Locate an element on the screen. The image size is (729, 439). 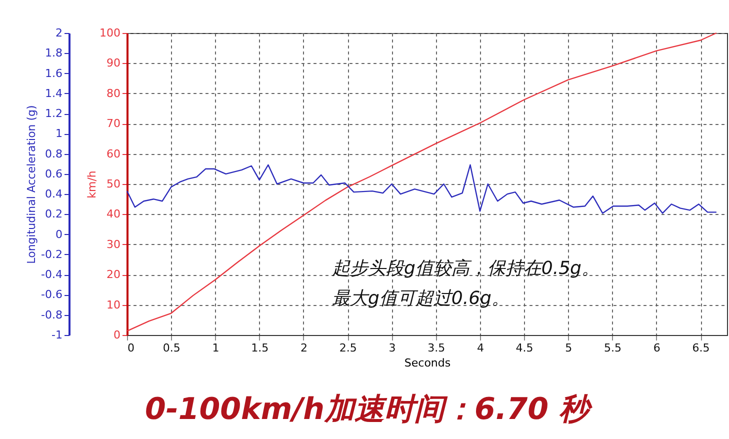
y2-tick-label: 1 is located at coordinates (59, 133).